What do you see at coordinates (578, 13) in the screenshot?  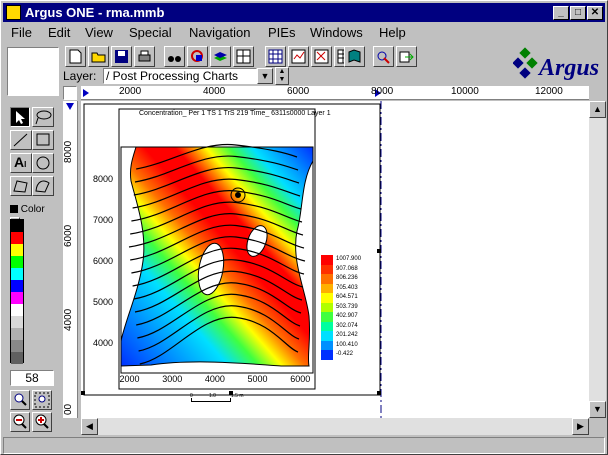 I see `maximize-button: □` at bounding box center [578, 13].